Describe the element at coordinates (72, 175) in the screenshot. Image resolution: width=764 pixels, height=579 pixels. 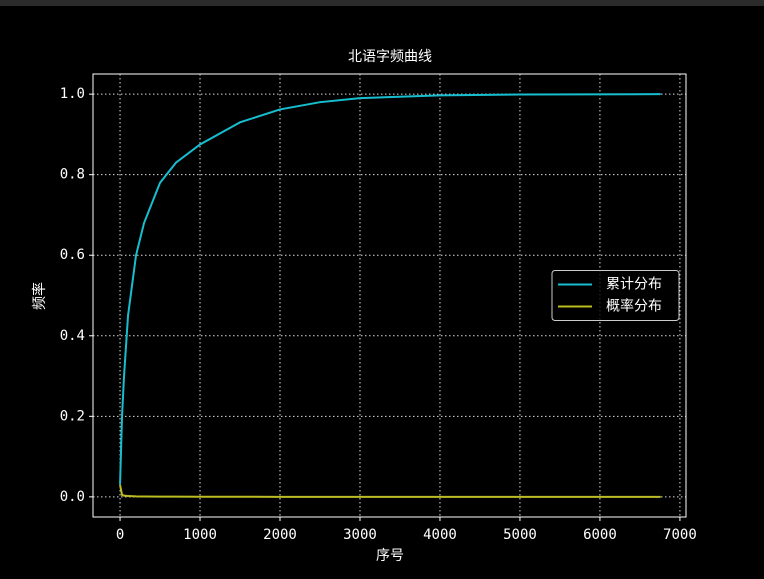
I see `y-tick-label: 0.8` at that location.